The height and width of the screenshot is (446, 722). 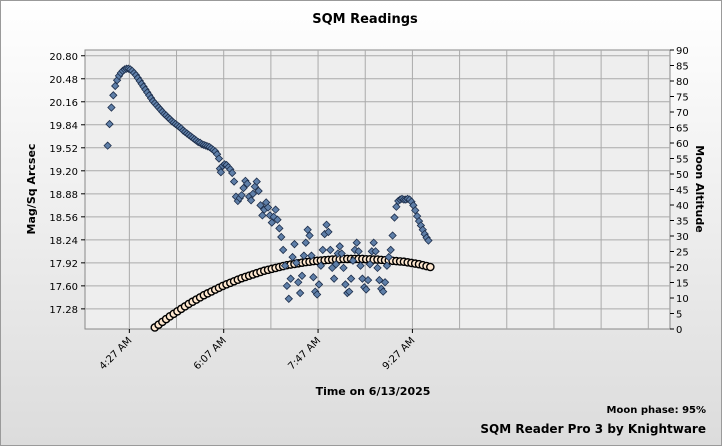 What do you see at coordinates (63, 103) in the screenshot?
I see `left-tick-label: 20.16` at bounding box center [63, 103].